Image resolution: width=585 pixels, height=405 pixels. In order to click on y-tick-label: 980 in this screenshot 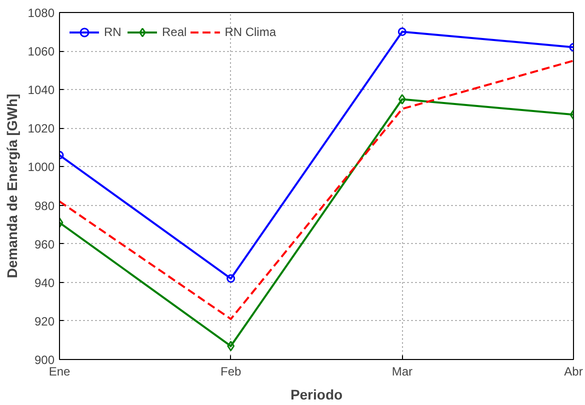, I will do `click(44, 205)`.